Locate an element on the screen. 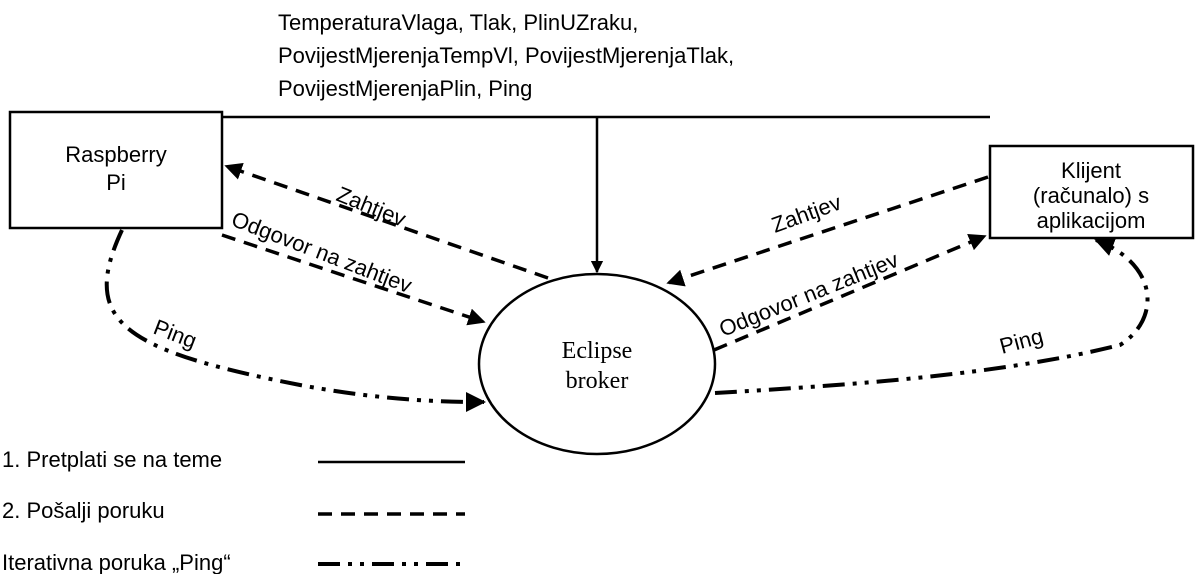  node-label: aplikacijom is located at coordinates (1091, 220).